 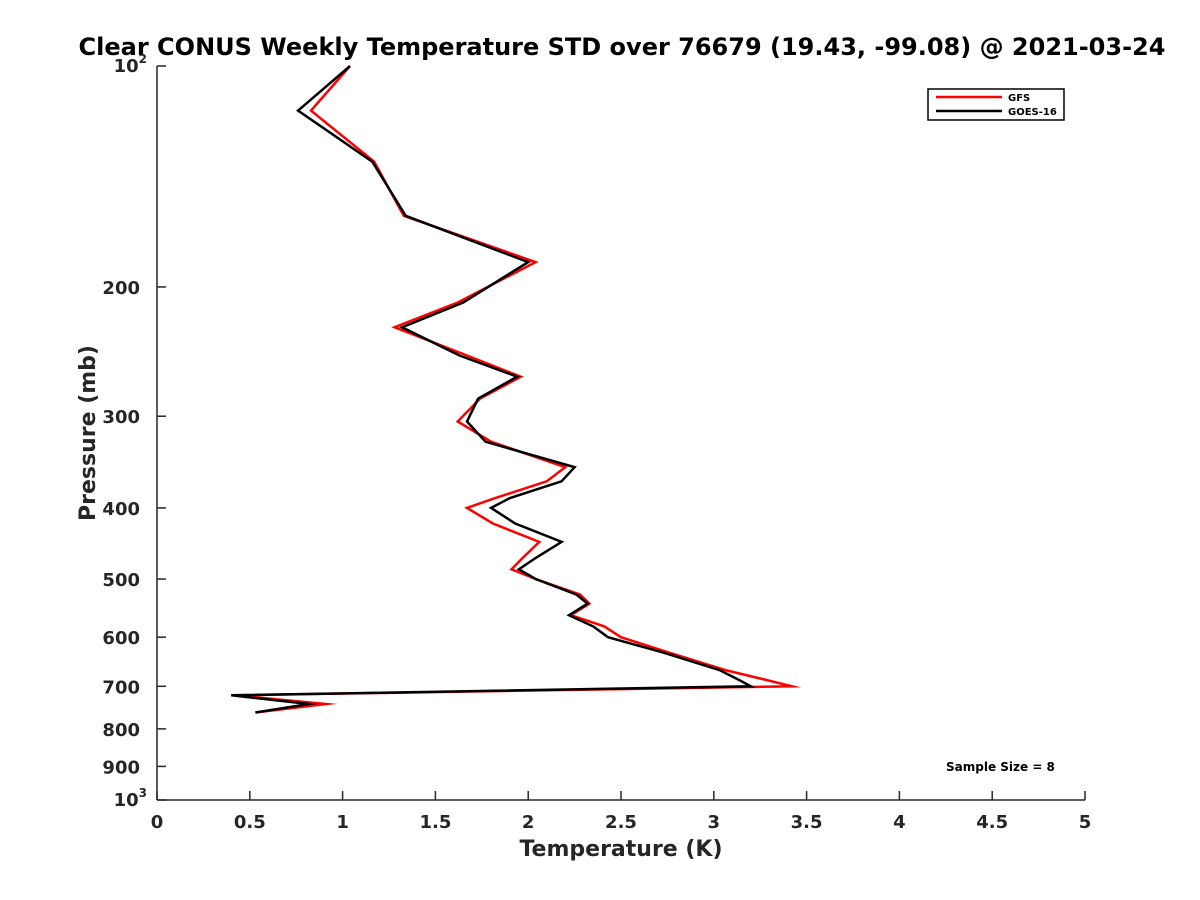 I want to click on legend-label-gfs: GFS, so click(x=1019, y=98).